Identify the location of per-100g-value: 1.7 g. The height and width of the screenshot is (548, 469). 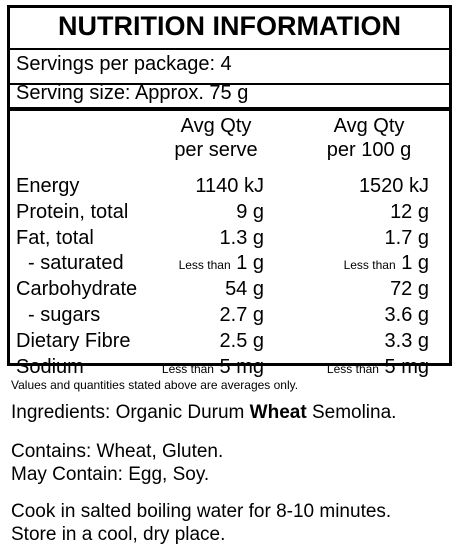
(407, 238).